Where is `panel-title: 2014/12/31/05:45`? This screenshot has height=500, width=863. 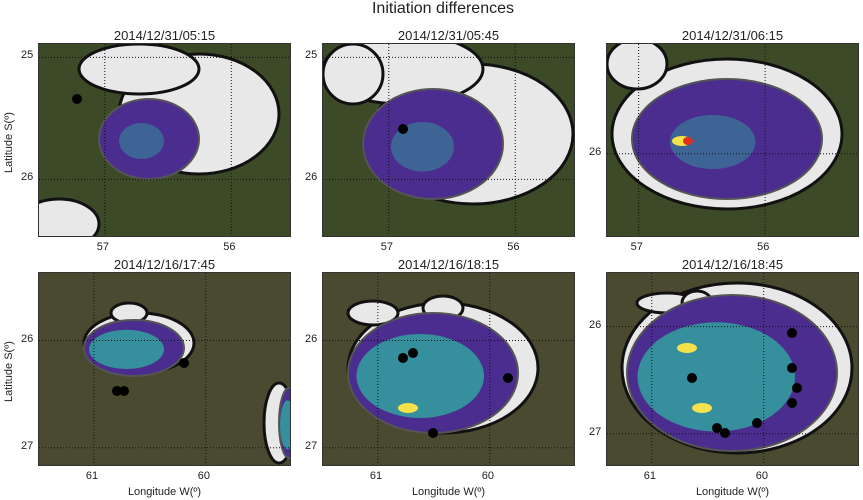
panel-title: 2014/12/31/05:45 is located at coordinates (448, 35).